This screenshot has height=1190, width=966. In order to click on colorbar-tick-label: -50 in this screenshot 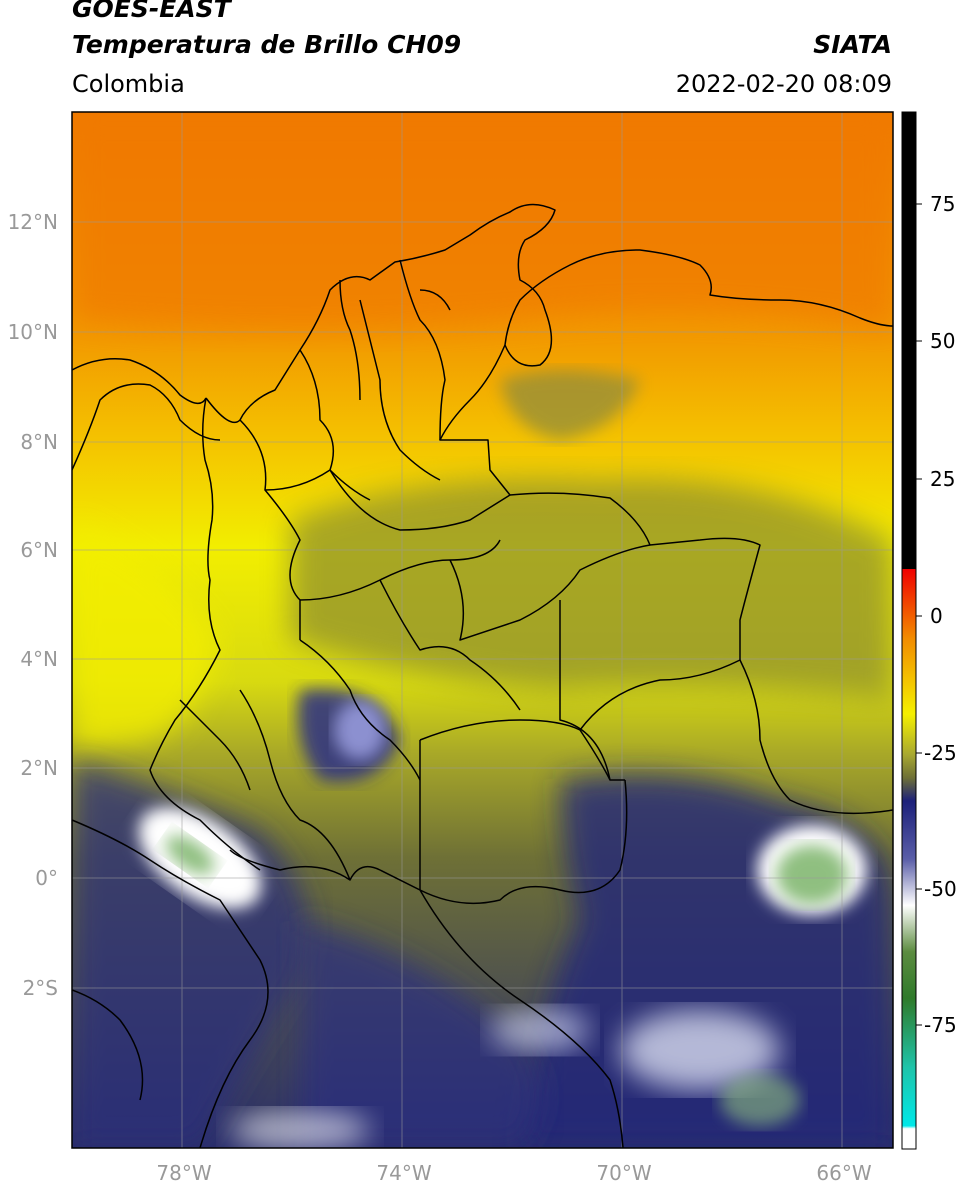, I will do `click(940, 889)`.